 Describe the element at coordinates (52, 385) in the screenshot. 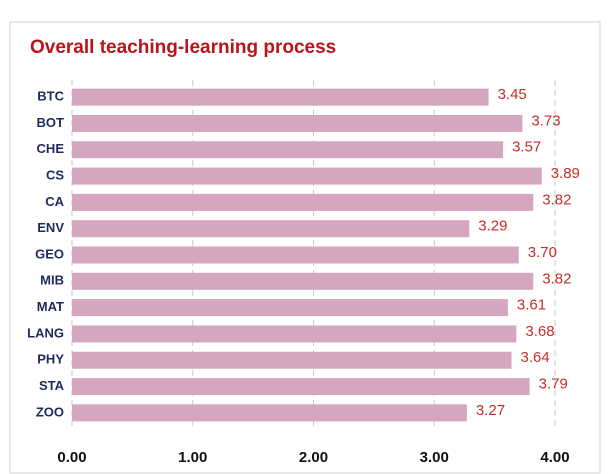

I see `y-tick-label: STA` at that location.